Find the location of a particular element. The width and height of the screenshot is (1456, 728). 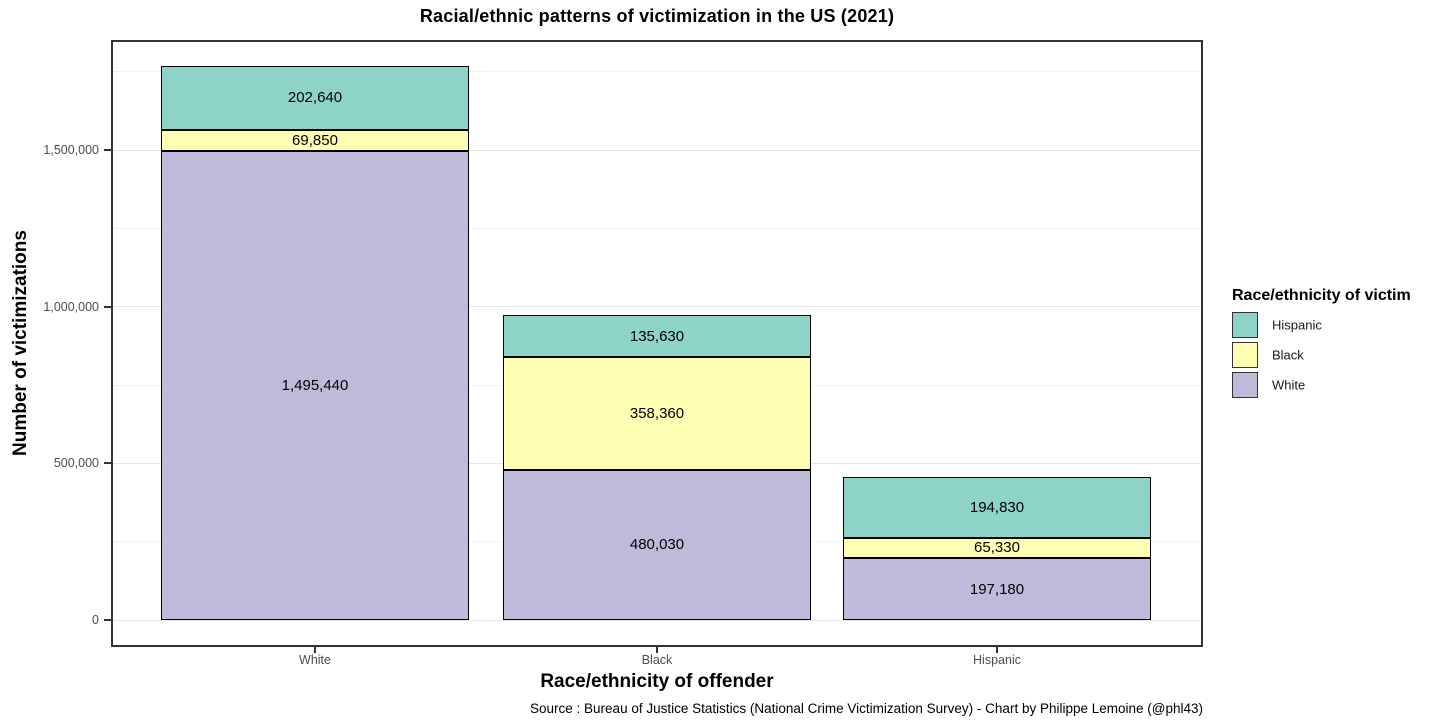

legend-entry-white: White is located at coordinates (1342, 385).